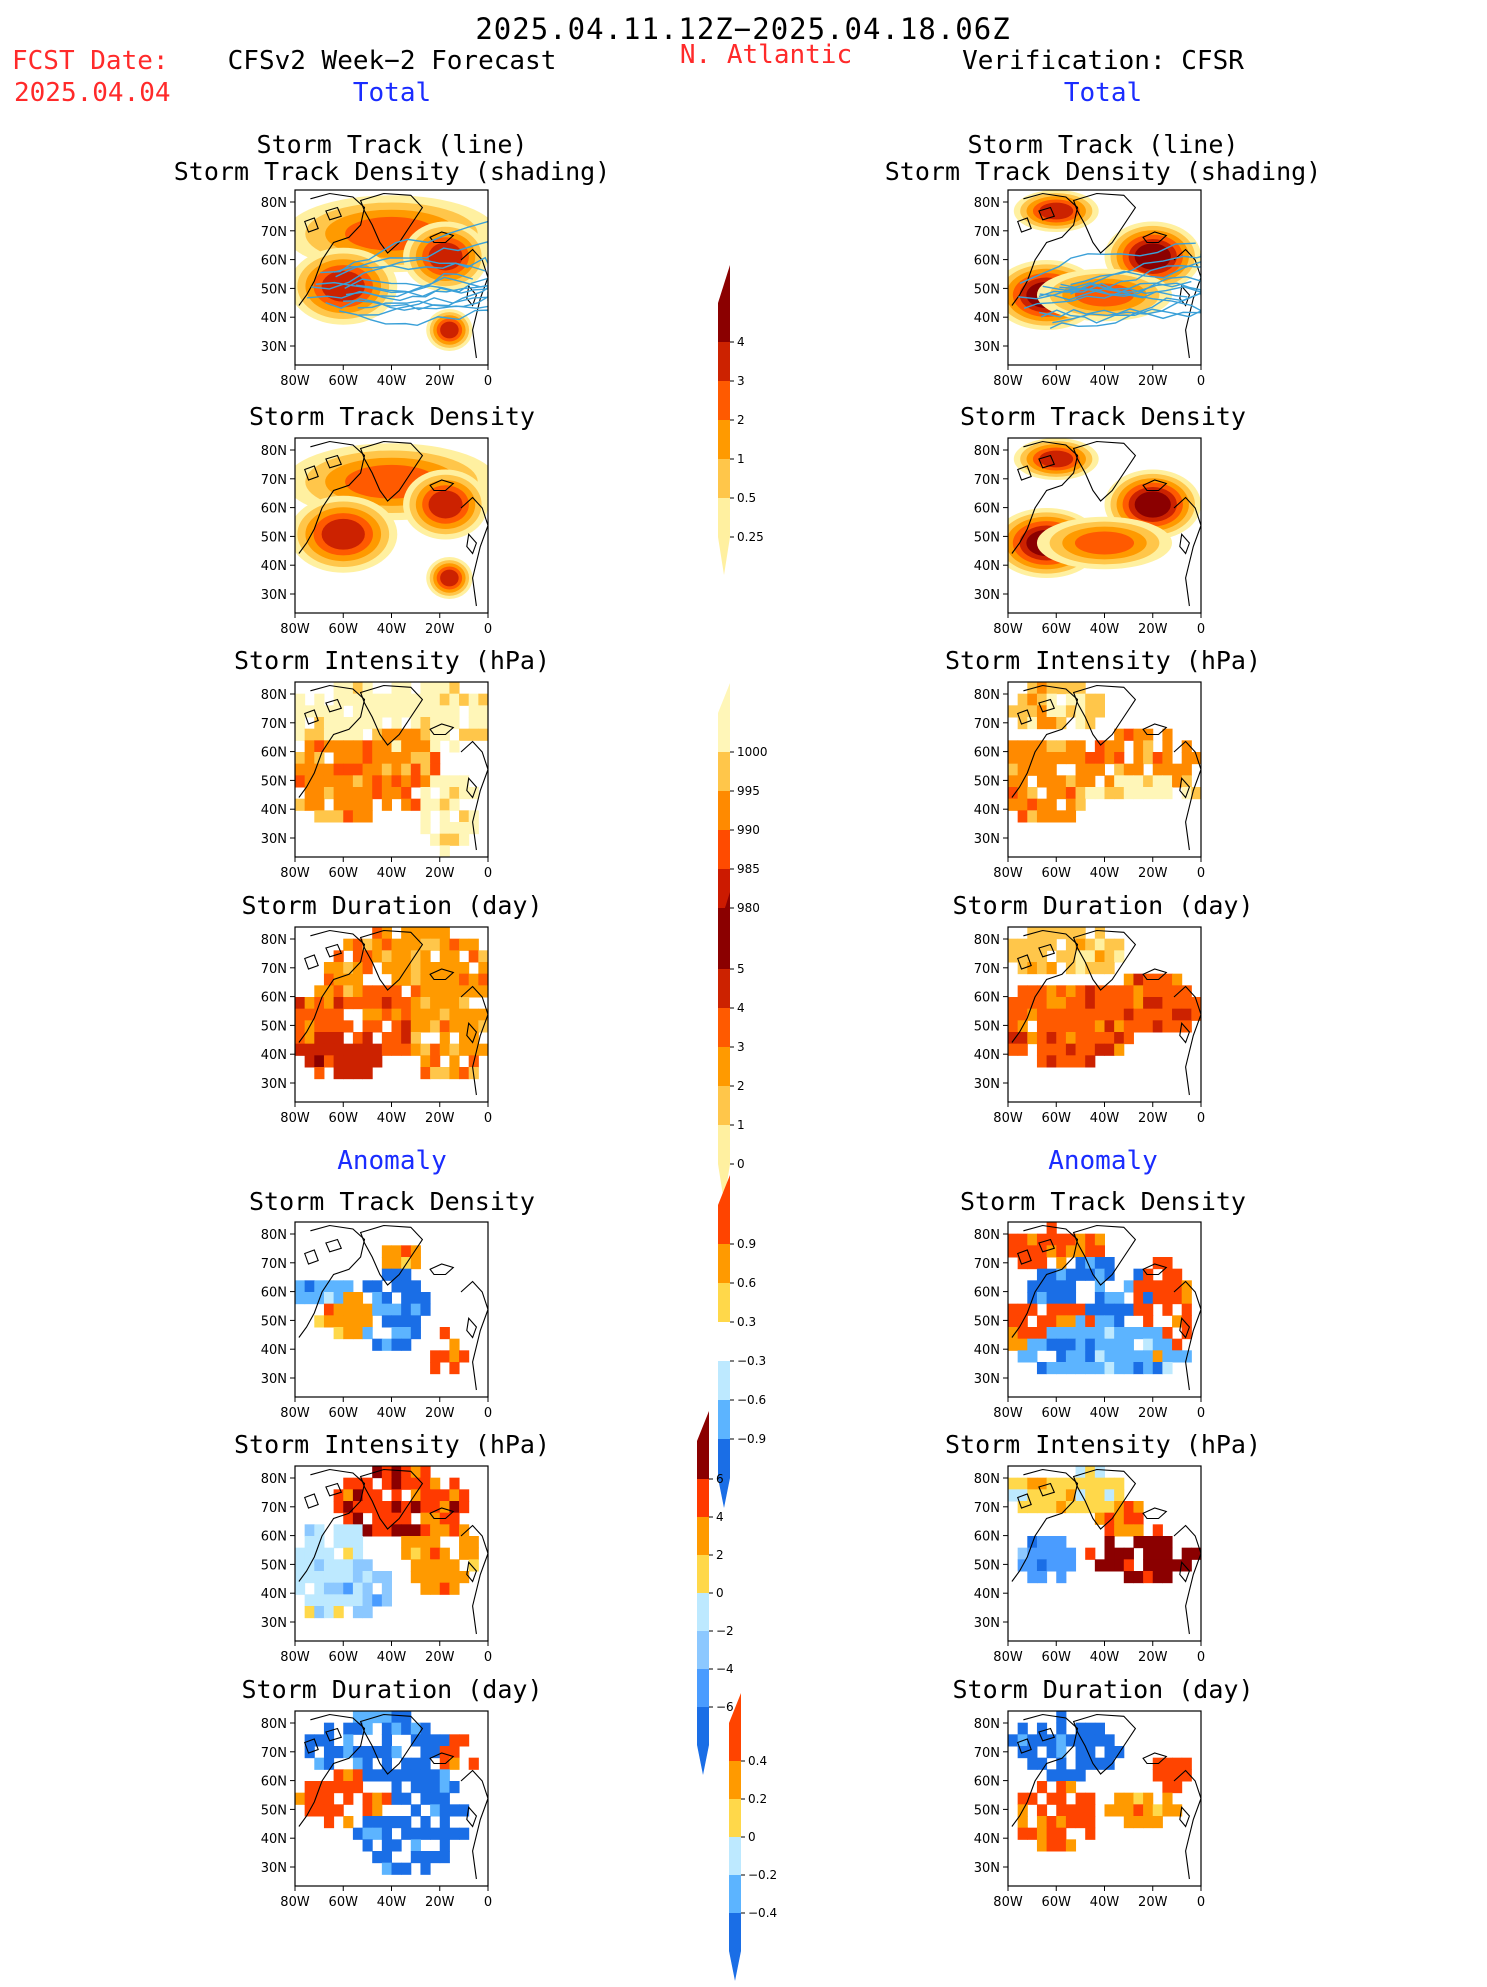  I want to click on lon-label: 40W, so click(1105, 381).